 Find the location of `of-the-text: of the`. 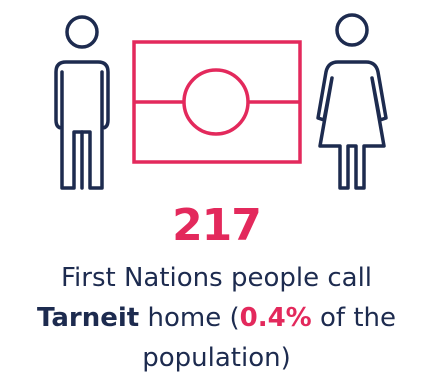

of-the-text: of the is located at coordinates (353, 318).